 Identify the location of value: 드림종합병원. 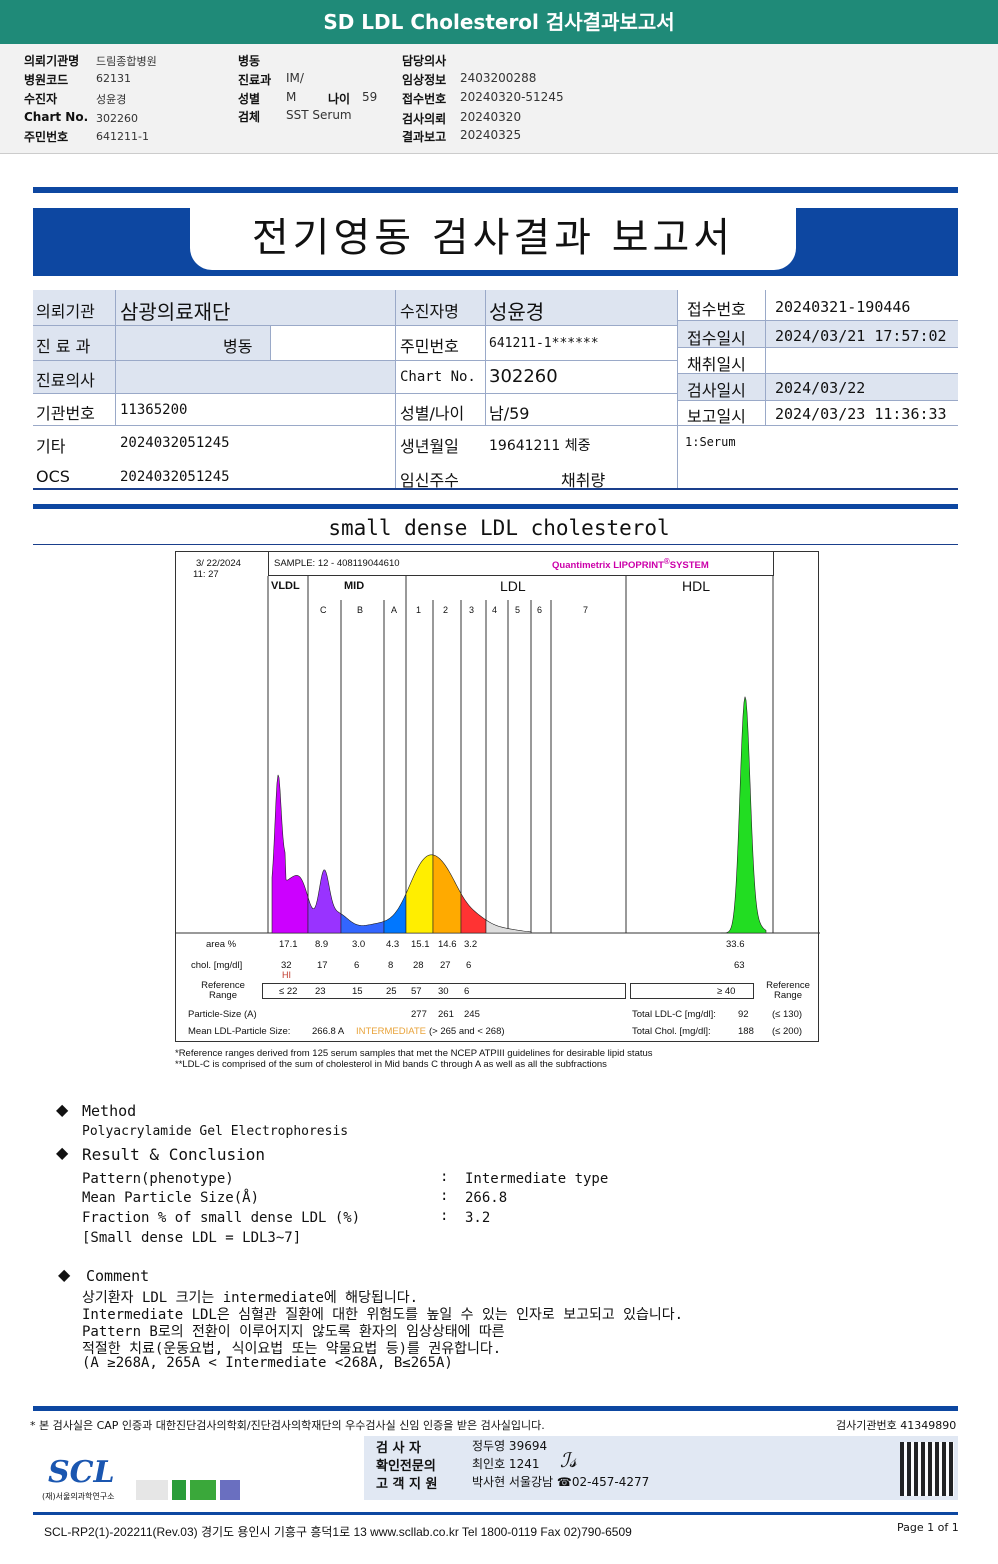
(126, 61).